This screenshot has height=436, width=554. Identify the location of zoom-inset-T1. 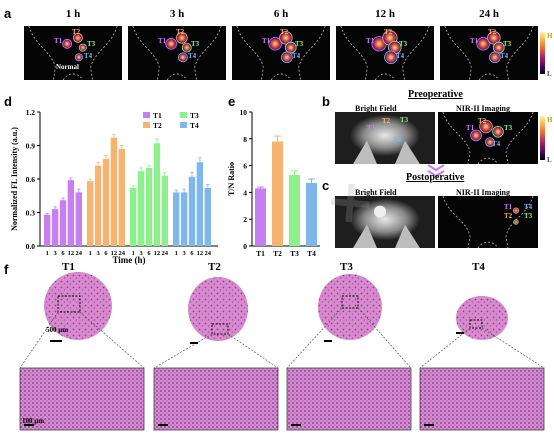
(82, 399).